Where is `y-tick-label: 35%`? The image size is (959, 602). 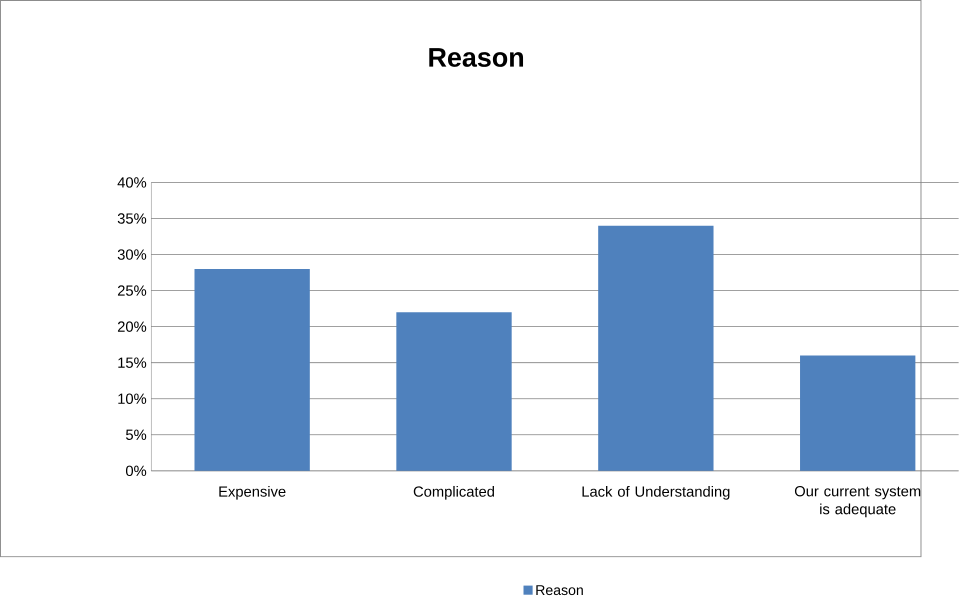 y-tick-label: 35% is located at coordinates (132, 218).